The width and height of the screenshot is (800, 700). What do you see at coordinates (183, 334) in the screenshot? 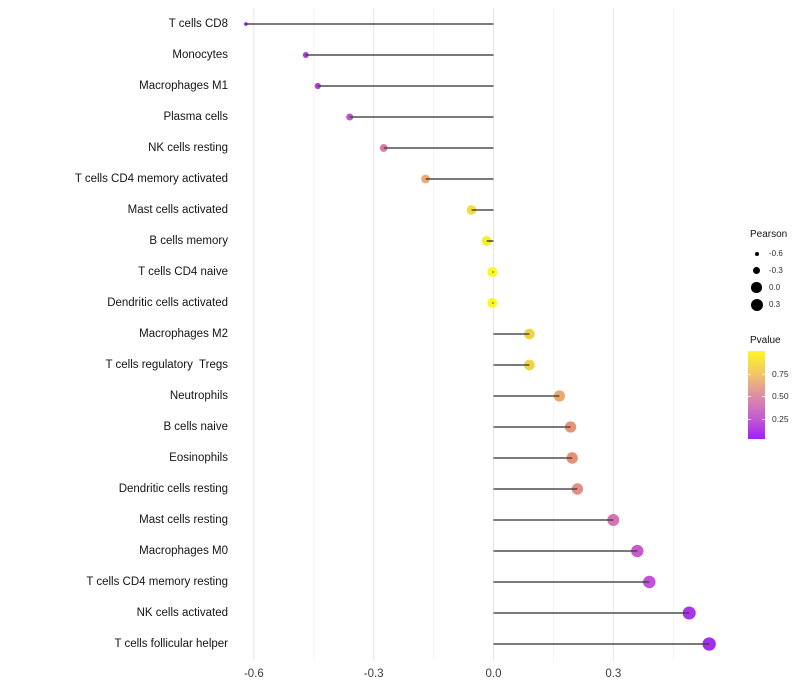
I see `y-axis-label: Macrophages M2` at bounding box center [183, 334].